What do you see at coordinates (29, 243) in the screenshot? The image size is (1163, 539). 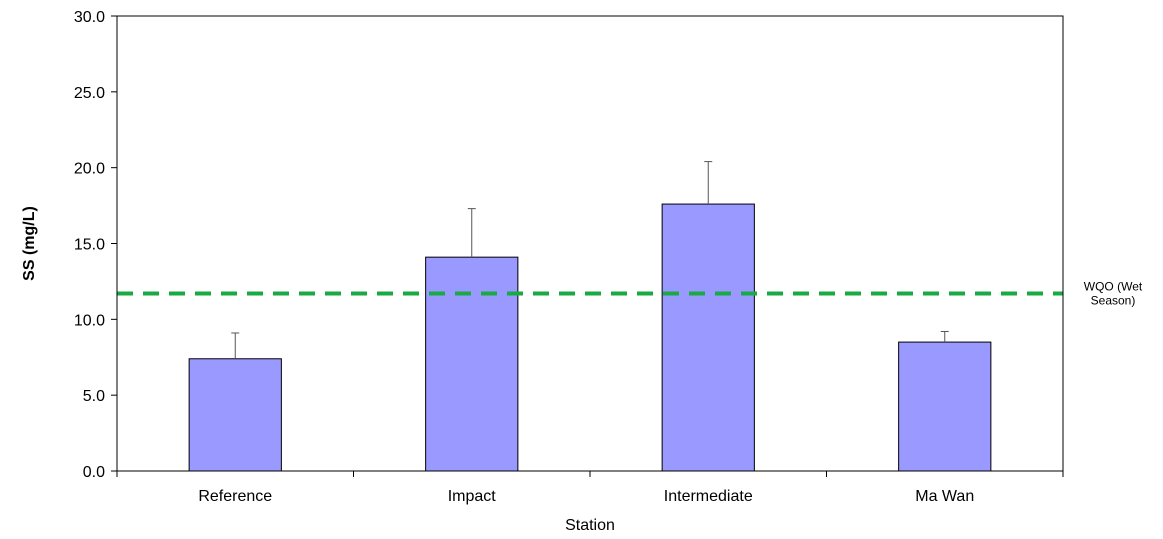 I see `y-axis-title: SS (mg/L)` at bounding box center [29, 243].